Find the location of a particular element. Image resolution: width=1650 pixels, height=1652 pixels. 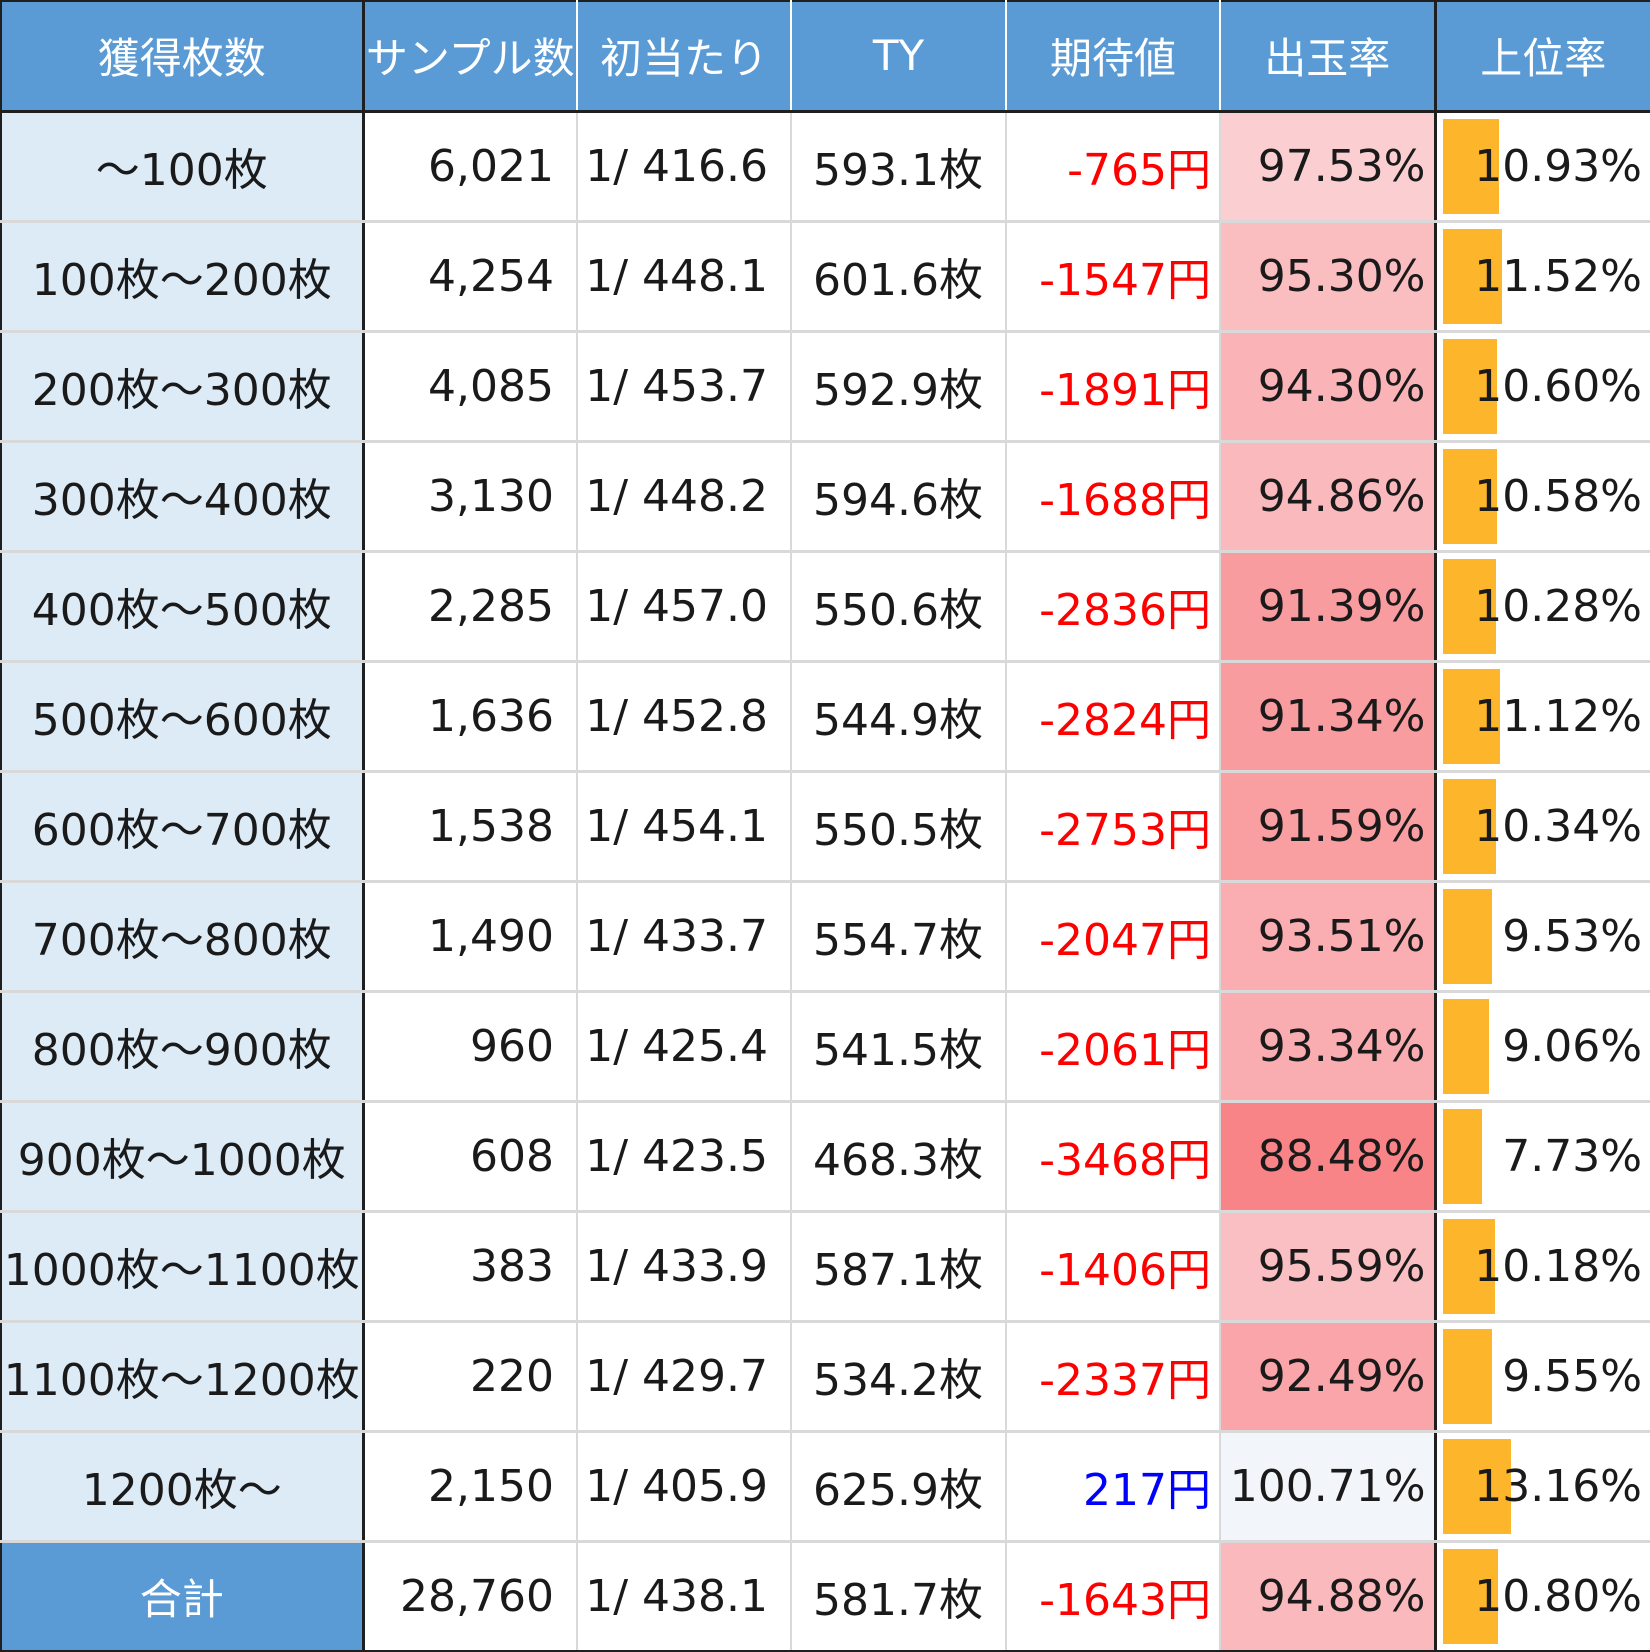

total-top-rate: 10.80% is located at coordinates (1558, 1596).